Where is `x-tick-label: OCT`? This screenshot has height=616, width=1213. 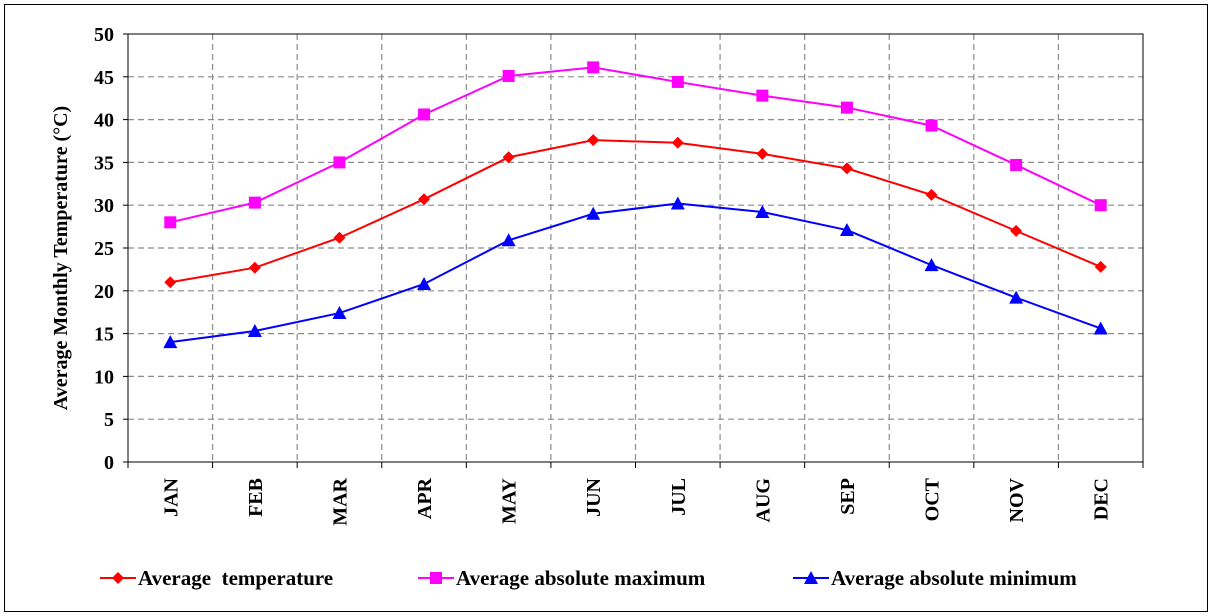 x-tick-label: OCT is located at coordinates (933, 499).